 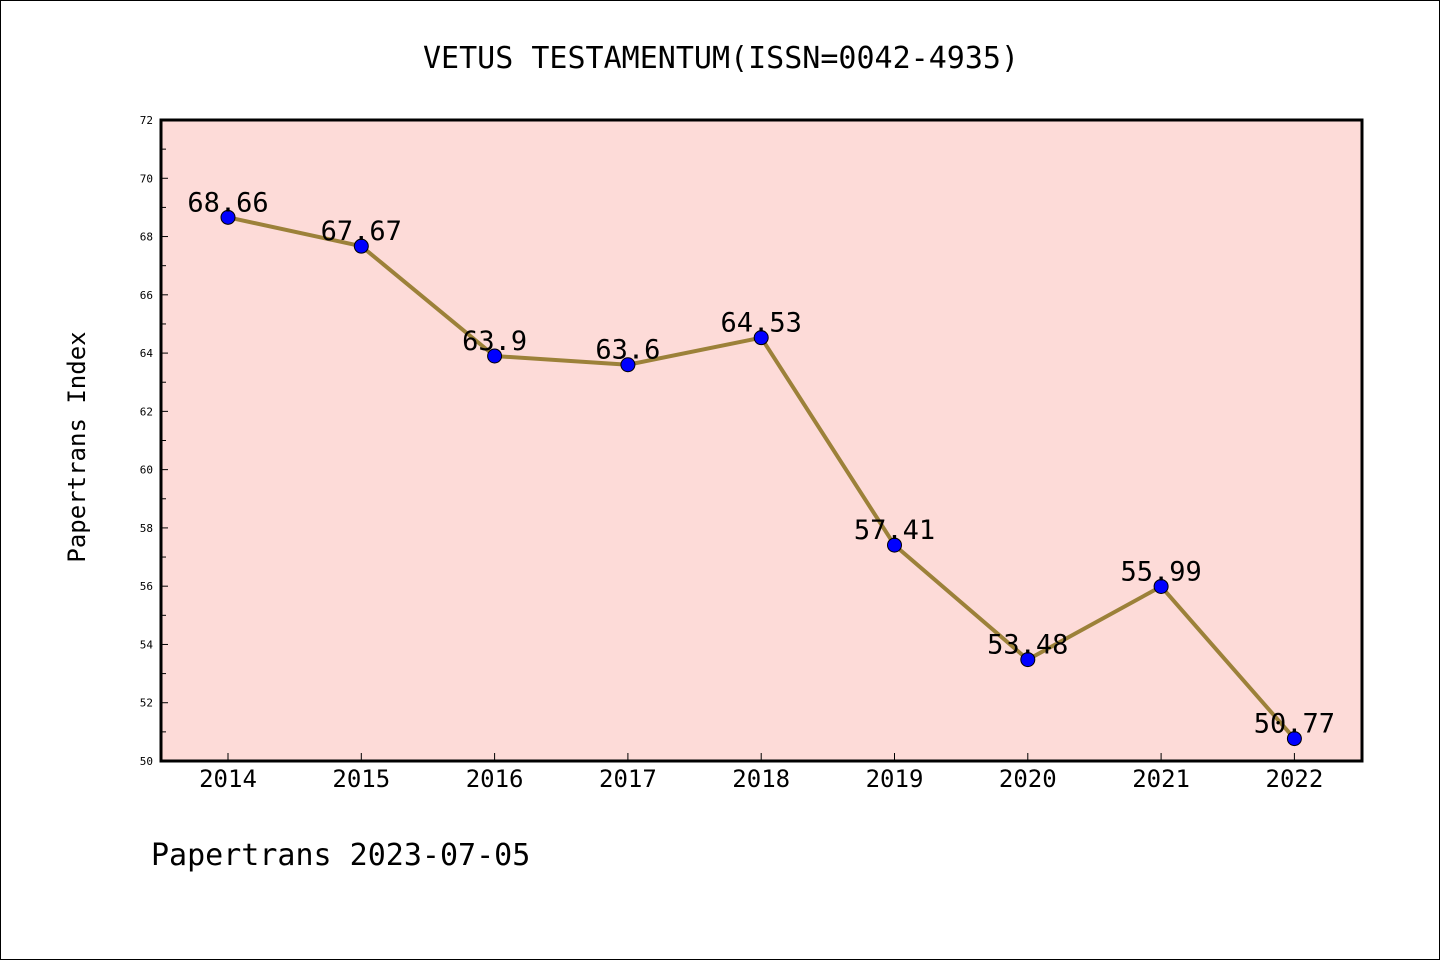 What do you see at coordinates (146, 470) in the screenshot?
I see `y-tick-label: 60` at bounding box center [146, 470].